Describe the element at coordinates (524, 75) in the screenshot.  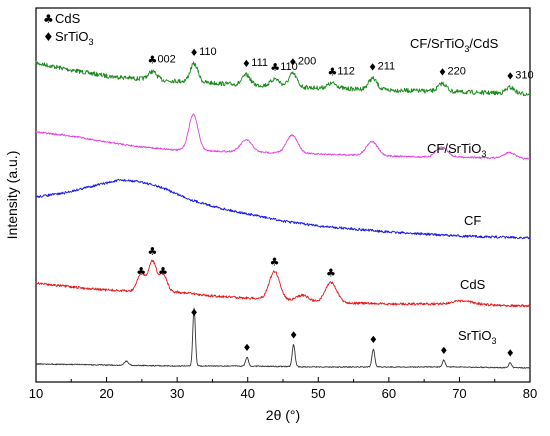
I see `peak-label: 310` at that location.